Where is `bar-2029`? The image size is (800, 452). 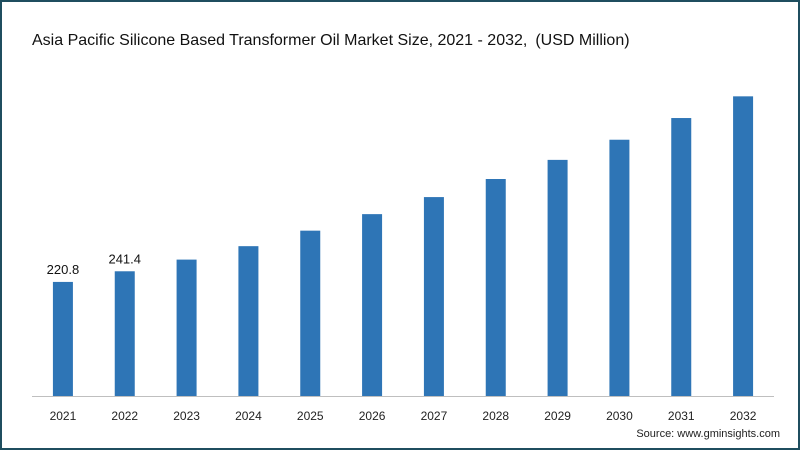
bar-2029 is located at coordinates (557, 277).